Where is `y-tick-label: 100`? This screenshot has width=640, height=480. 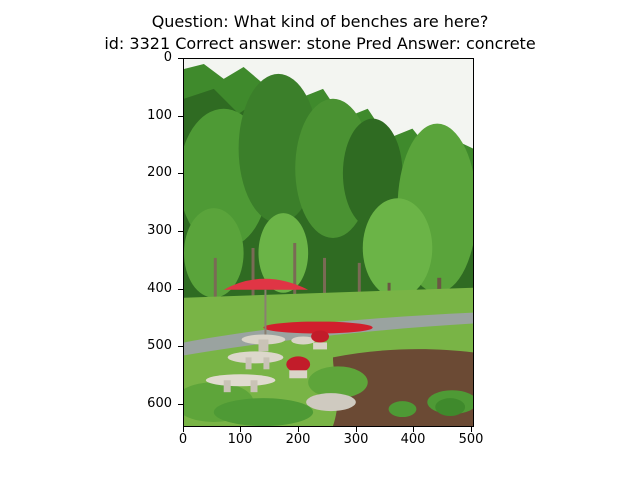 y-tick-label: 100 is located at coordinates (159, 115).